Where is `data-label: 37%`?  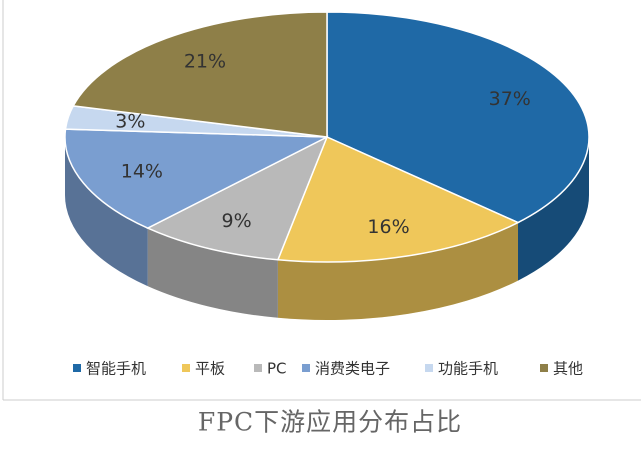
data-label: 37% is located at coordinates (510, 99).